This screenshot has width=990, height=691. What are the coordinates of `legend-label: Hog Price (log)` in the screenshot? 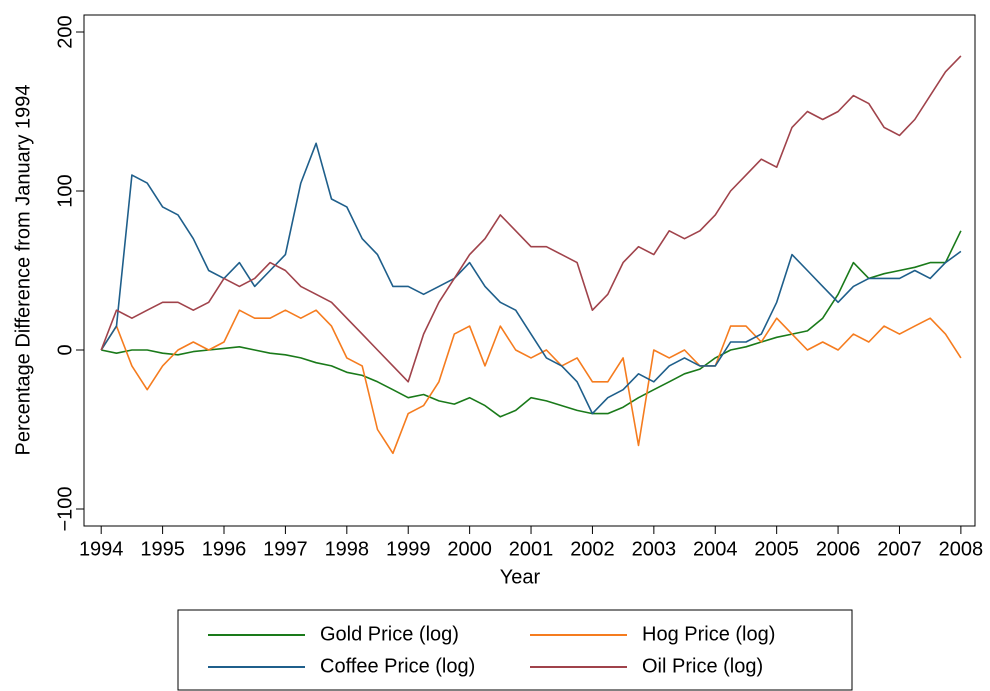 It's located at (708, 634).